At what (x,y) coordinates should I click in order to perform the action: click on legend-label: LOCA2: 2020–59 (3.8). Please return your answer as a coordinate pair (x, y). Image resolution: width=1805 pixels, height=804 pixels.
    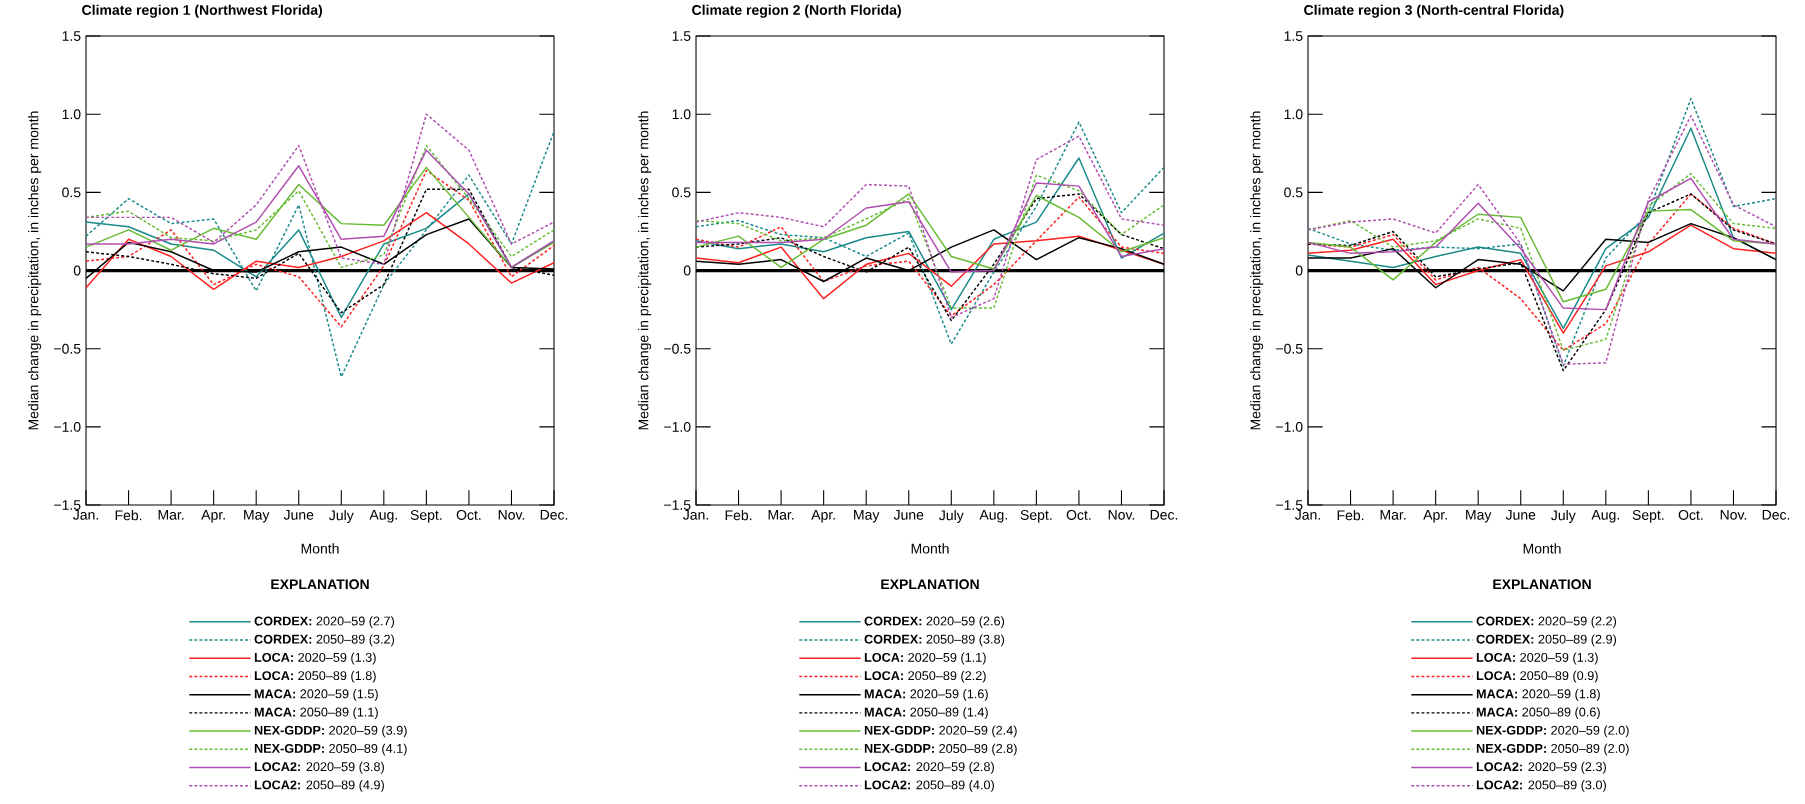
    Looking at the image, I should click on (319, 767).